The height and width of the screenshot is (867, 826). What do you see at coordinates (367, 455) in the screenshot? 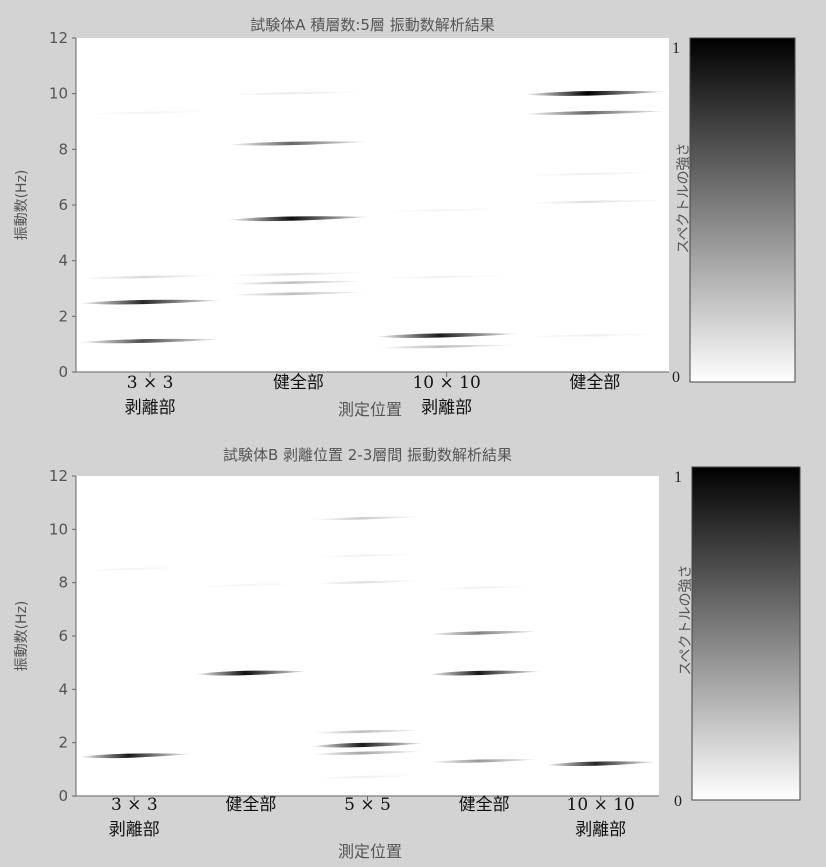
I see `chart-title: 試験体B 剥離位置 2-3層間 振動数解析結果` at bounding box center [367, 455].